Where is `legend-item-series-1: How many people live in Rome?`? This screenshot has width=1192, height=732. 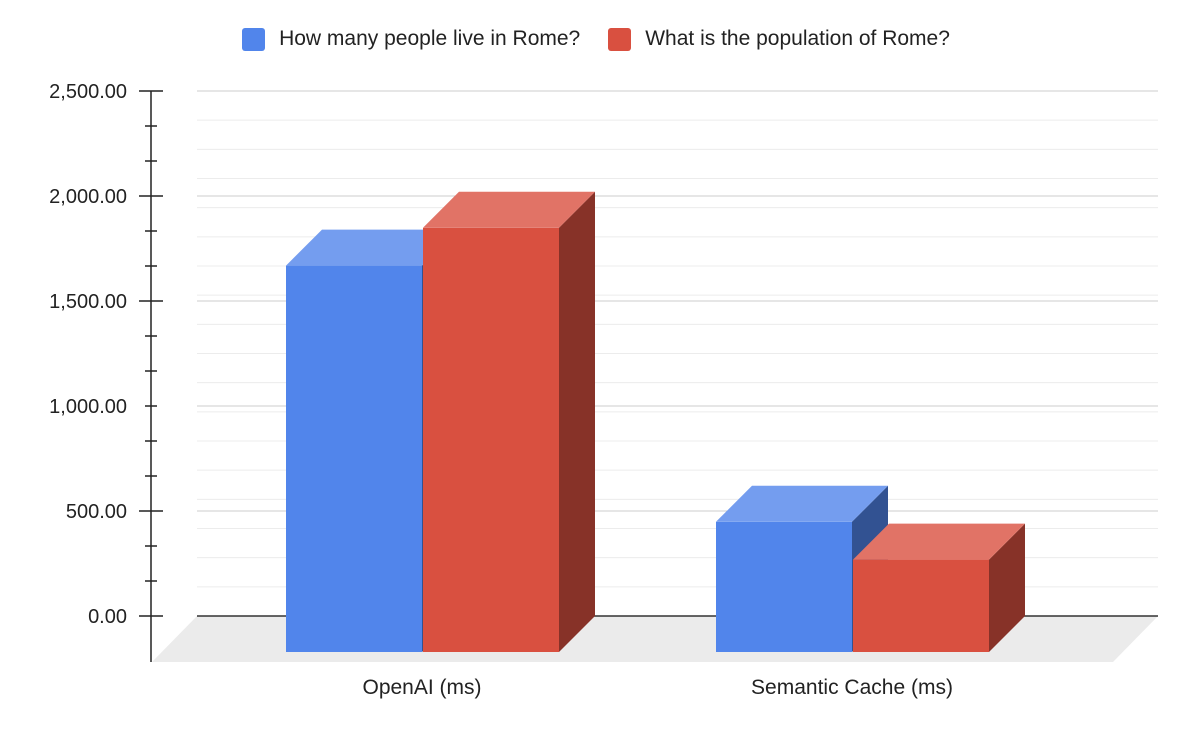
legend-item-series-1: How many people live in Rome? is located at coordinates (411, 39).